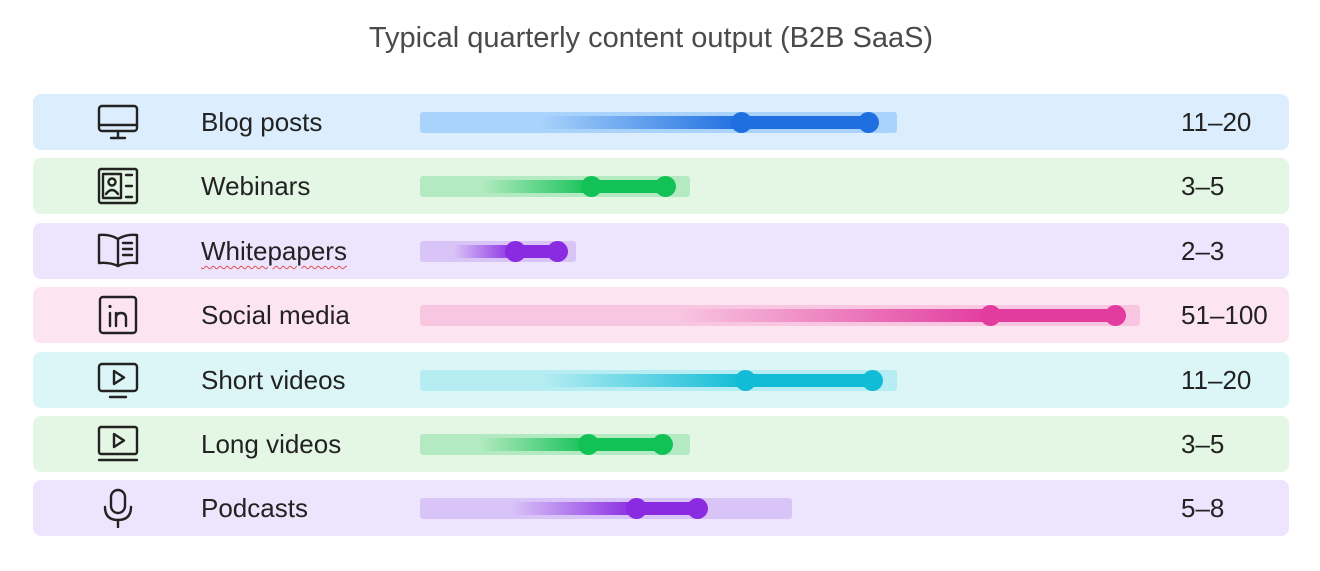 This screenshot has height=571, width=1320. Describe the element at coordinates (274, 250) in the screenshot. I see `row-label: Whitepapers` at that location.